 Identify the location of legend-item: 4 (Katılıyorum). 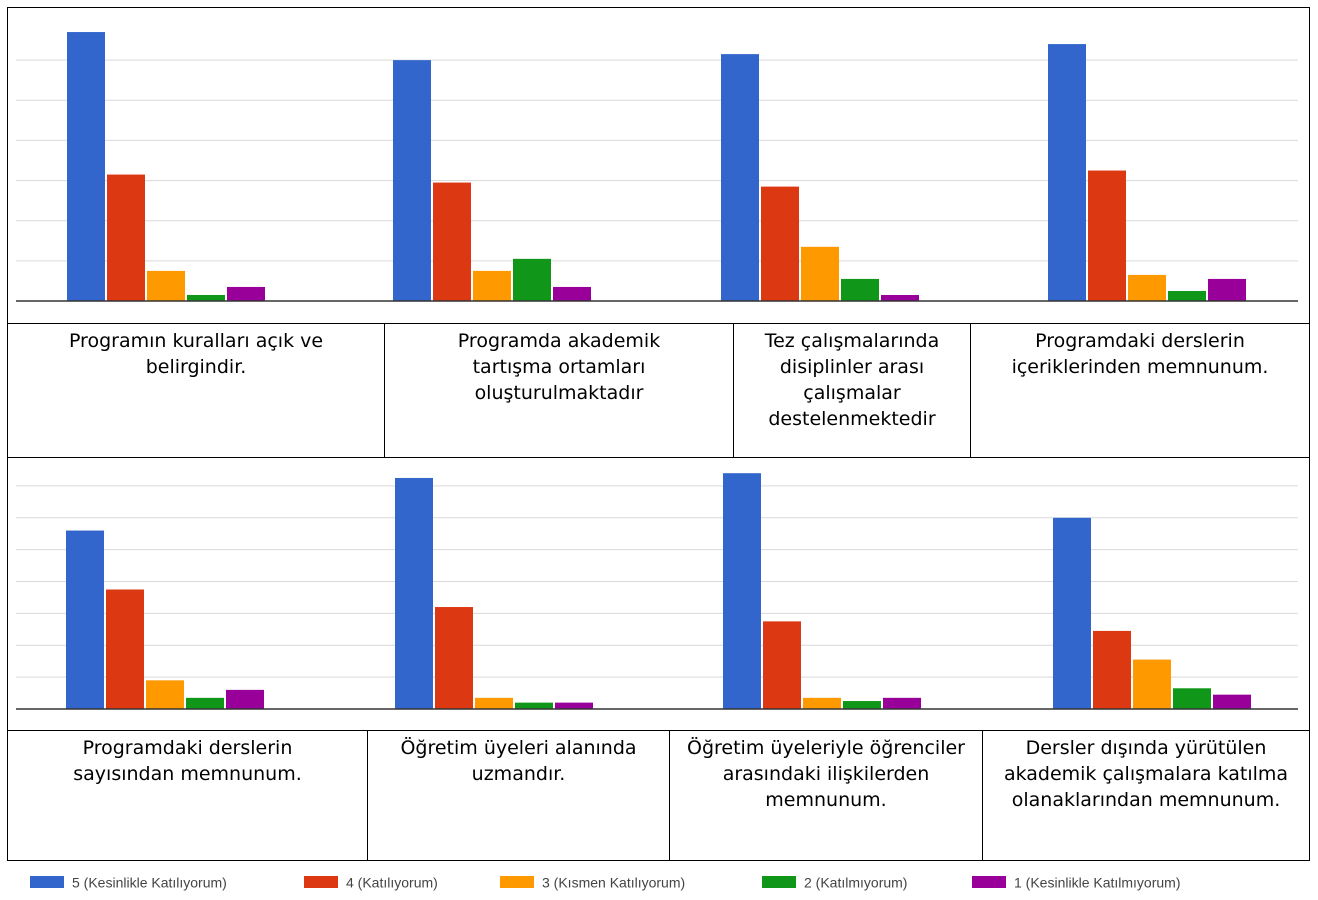
(371, 881).